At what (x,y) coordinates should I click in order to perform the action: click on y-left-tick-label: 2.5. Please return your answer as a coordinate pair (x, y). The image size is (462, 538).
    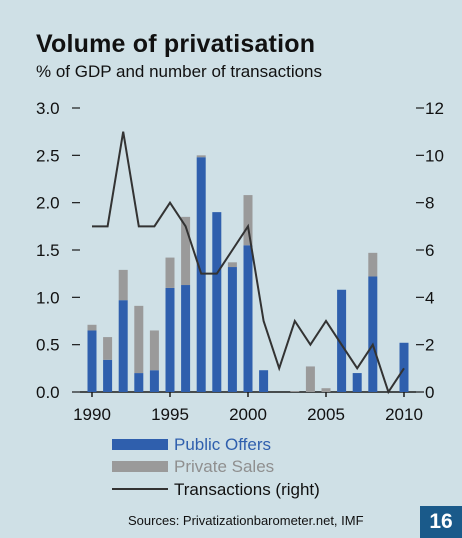
    Looking at the image, I should click on (48, 155).